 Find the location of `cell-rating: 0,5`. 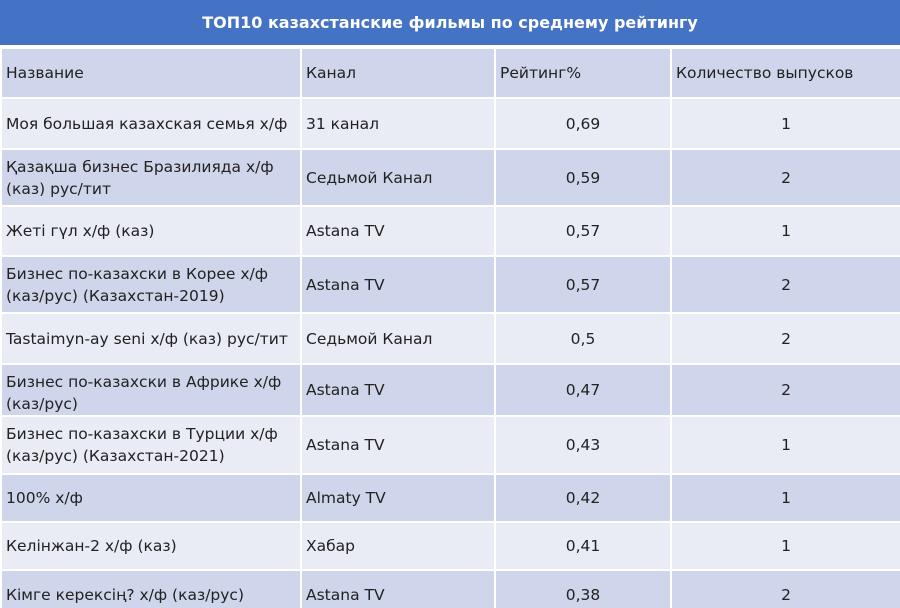

cell-rating: 0,5 is located at coordinates (583, 338).